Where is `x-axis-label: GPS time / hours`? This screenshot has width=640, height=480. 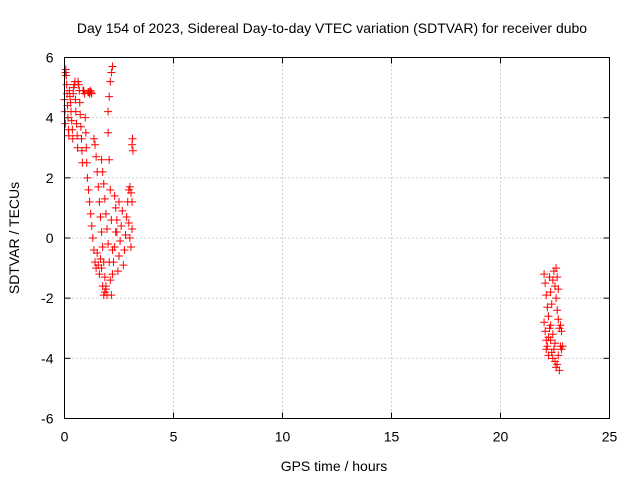
x-axis-label: GPS time / hours is located at coordinates (334, 466).